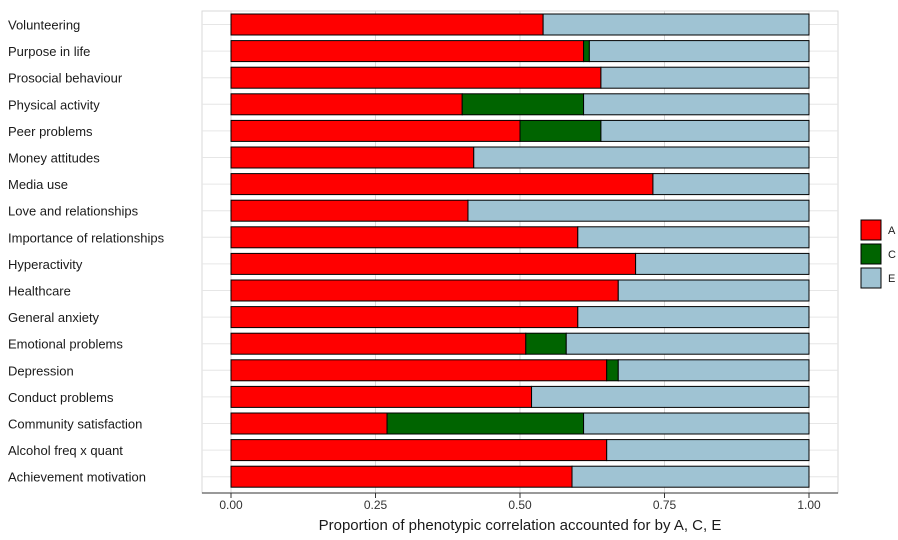 The image size is (898, 540). Describe the element at coordinates (65, 344) in the screenshot. I see `category-label: Emotional problems` at that location.